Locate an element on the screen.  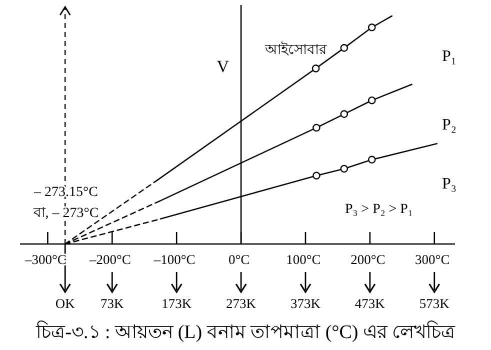
text: P₃ is located at coordinates (449, 184).